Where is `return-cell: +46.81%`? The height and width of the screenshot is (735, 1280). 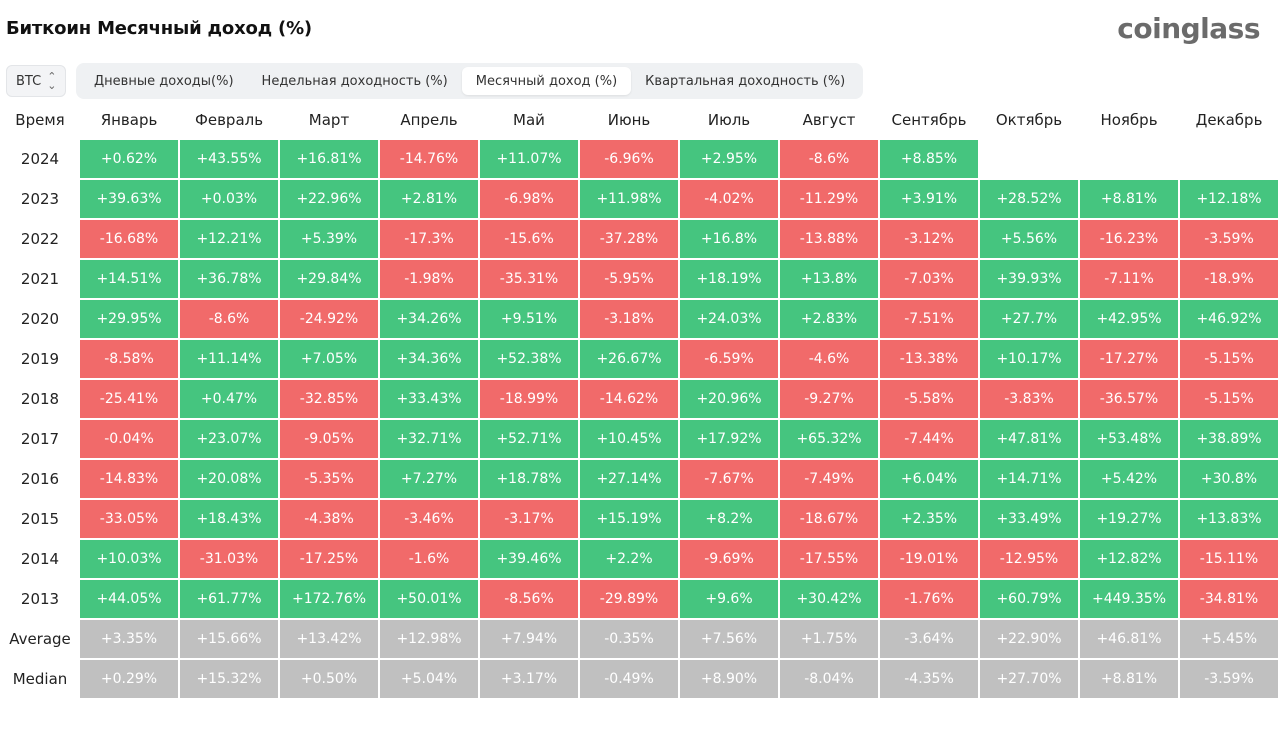
return-cell: +46.81% is located at coordinates (1129, 639).